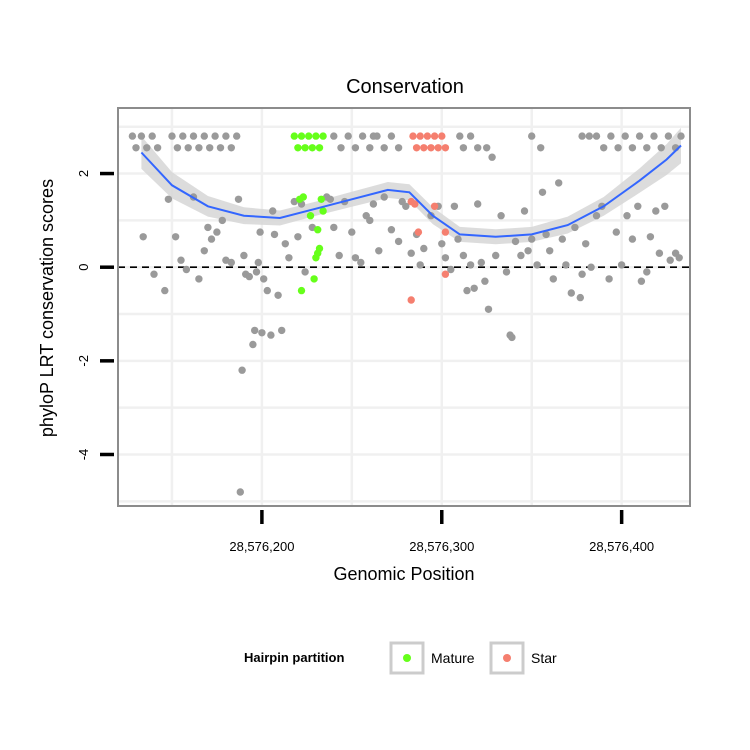 The height and width of the screenshot is (750, 750). I want to click on confidence-band-layer, so click(411, 186).